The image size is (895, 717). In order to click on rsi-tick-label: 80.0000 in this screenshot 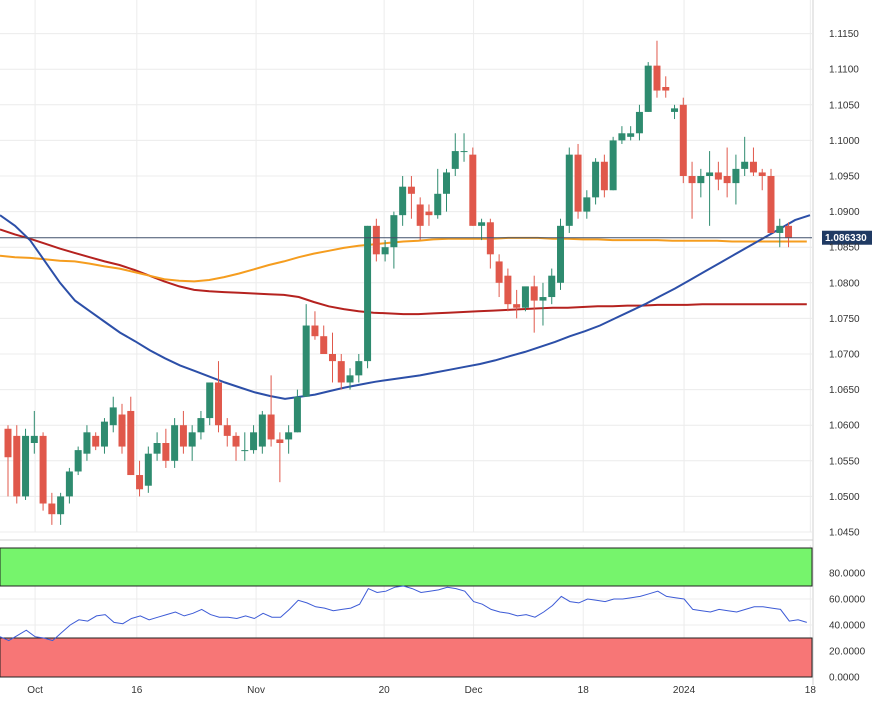, I will do `click(847, 574)`.